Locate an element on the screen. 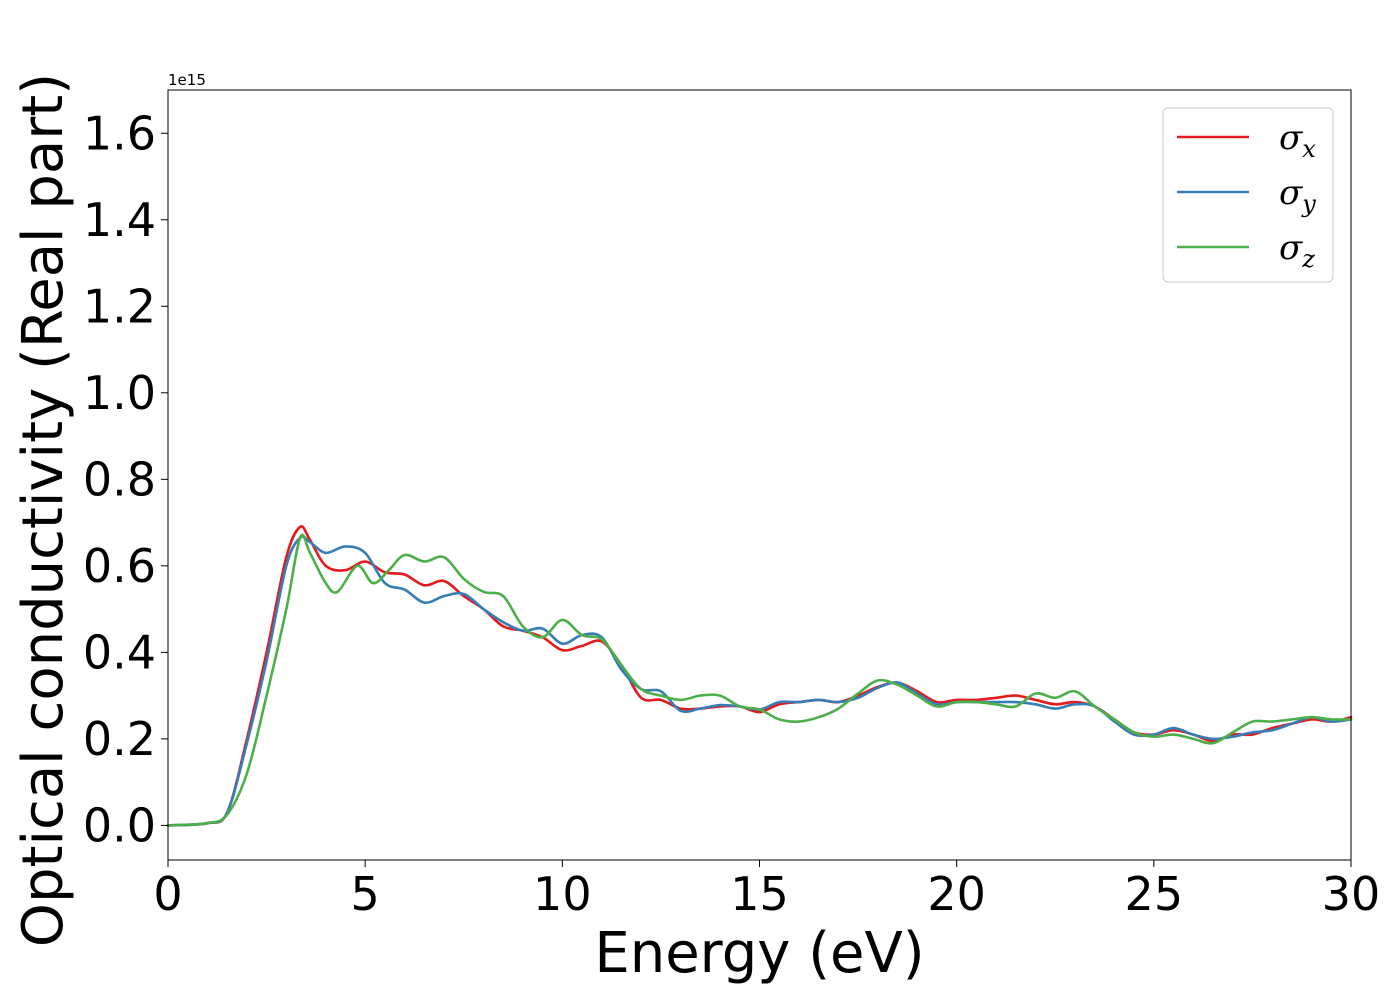  legend: σx σy σz is located at coordinates (1248, 195).